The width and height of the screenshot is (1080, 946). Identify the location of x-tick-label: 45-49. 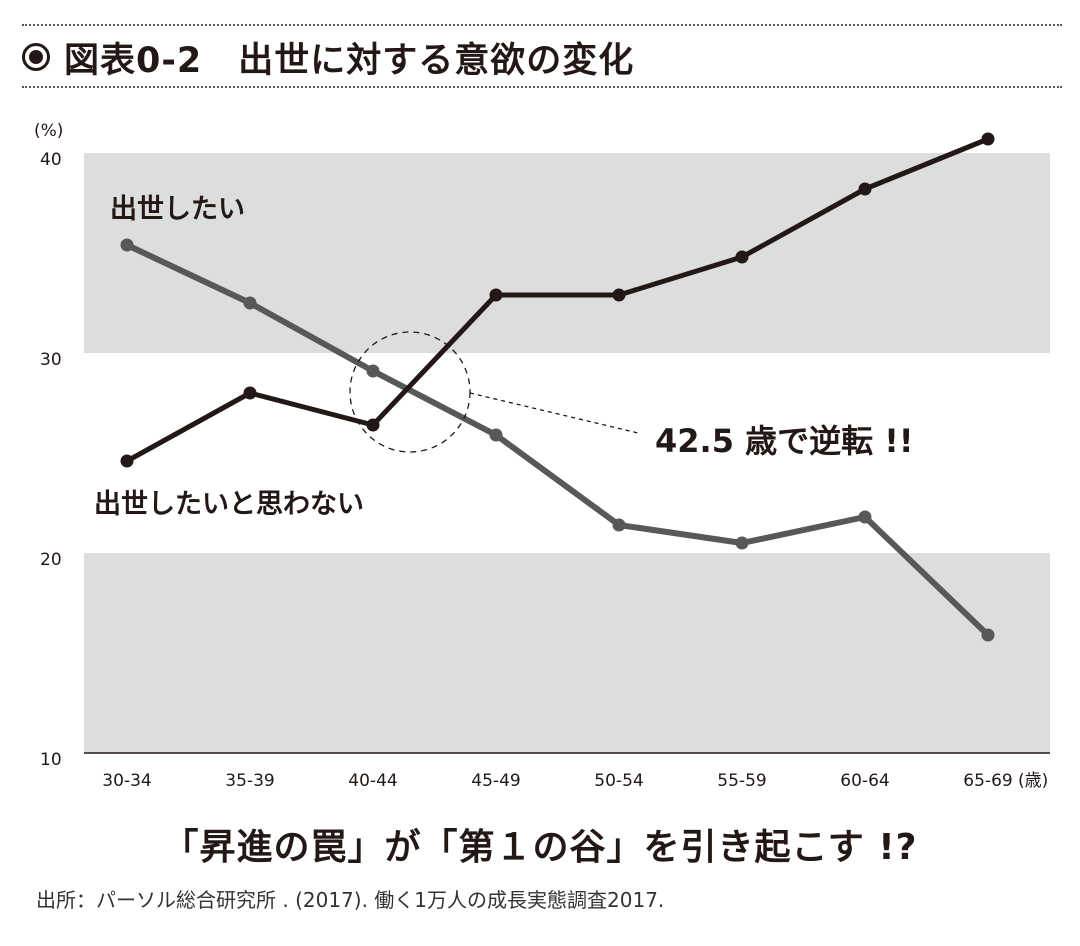
(495, 781).